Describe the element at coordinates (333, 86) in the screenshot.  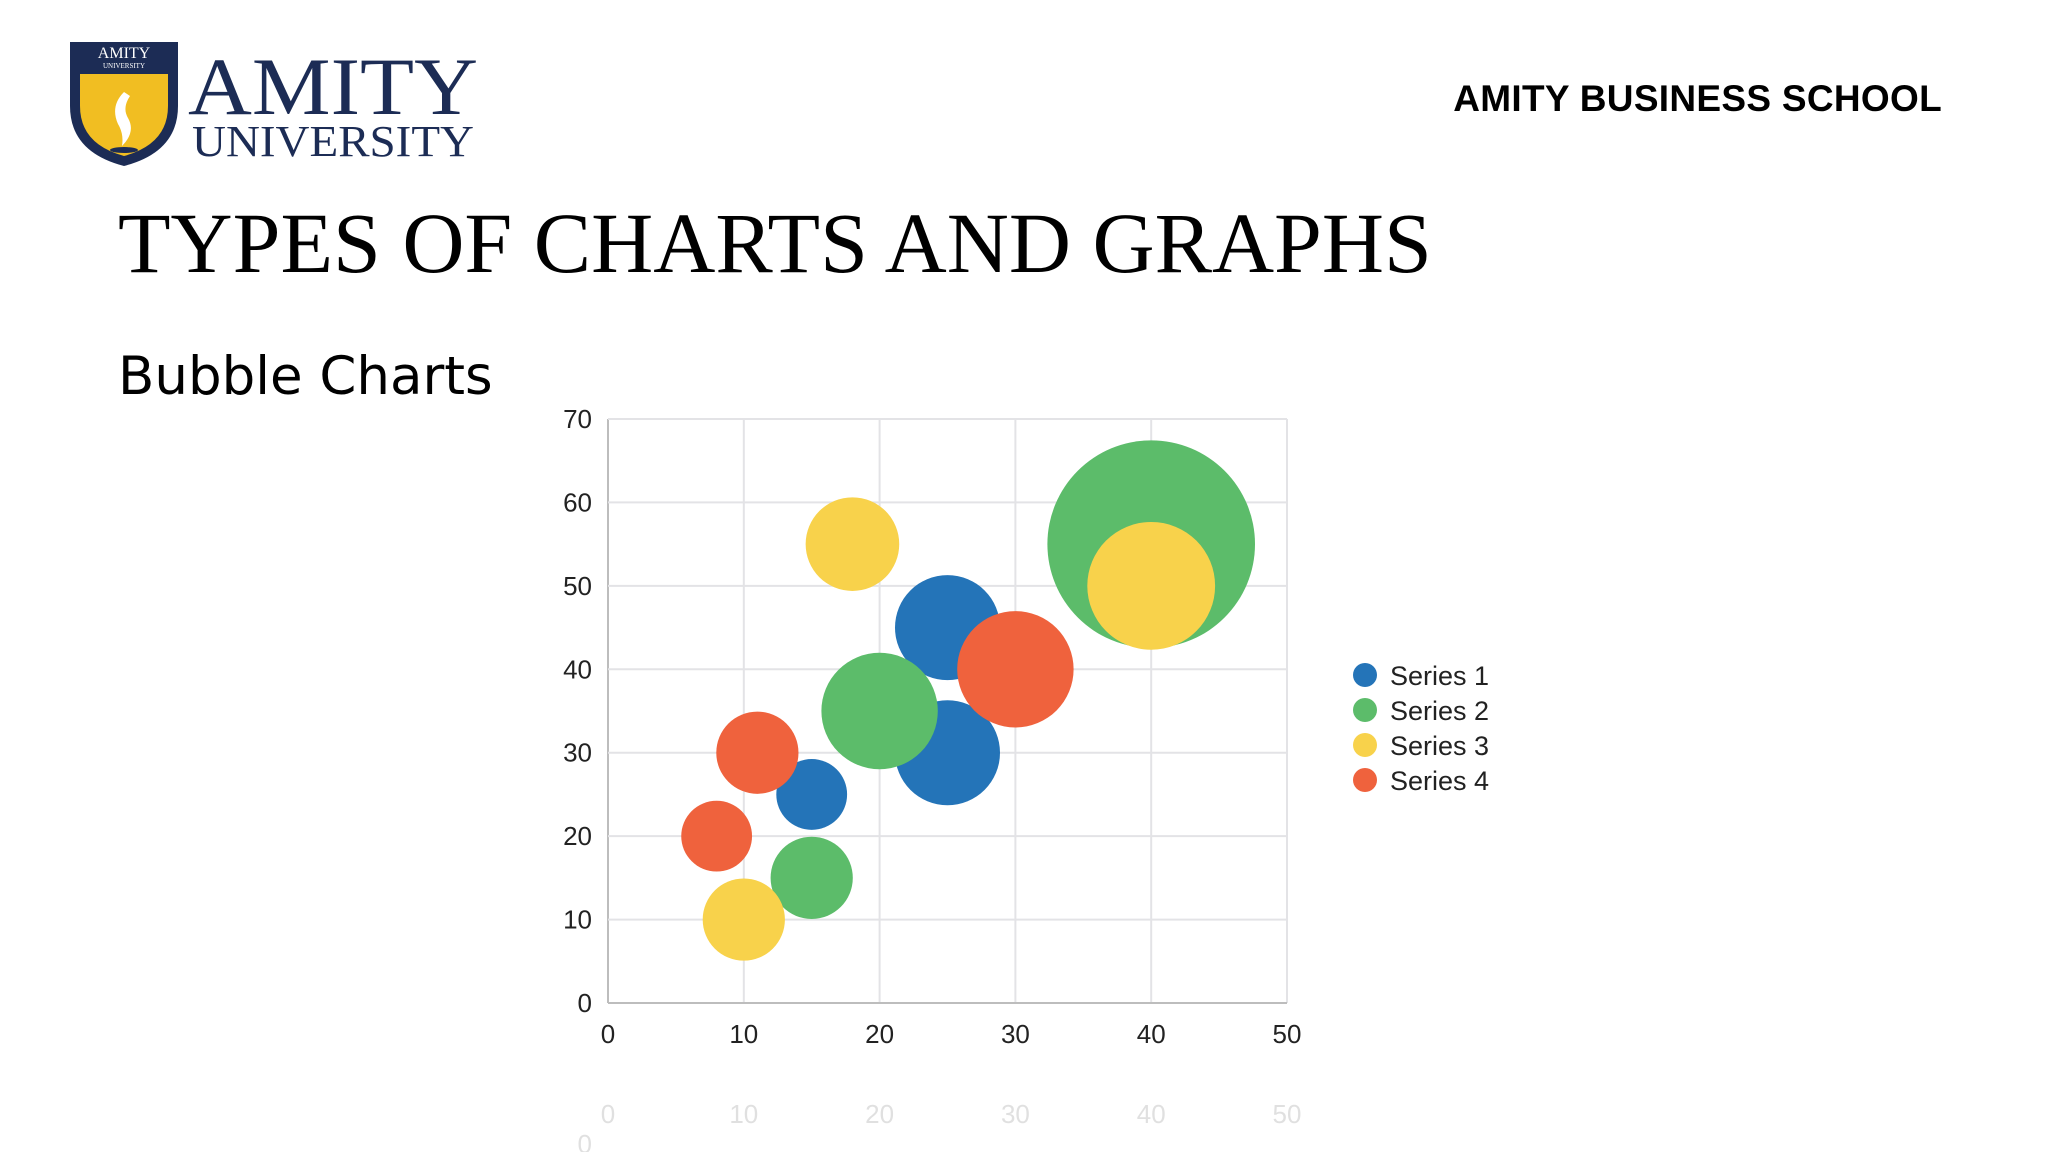
I see `logo-name: AMITY` at that location.